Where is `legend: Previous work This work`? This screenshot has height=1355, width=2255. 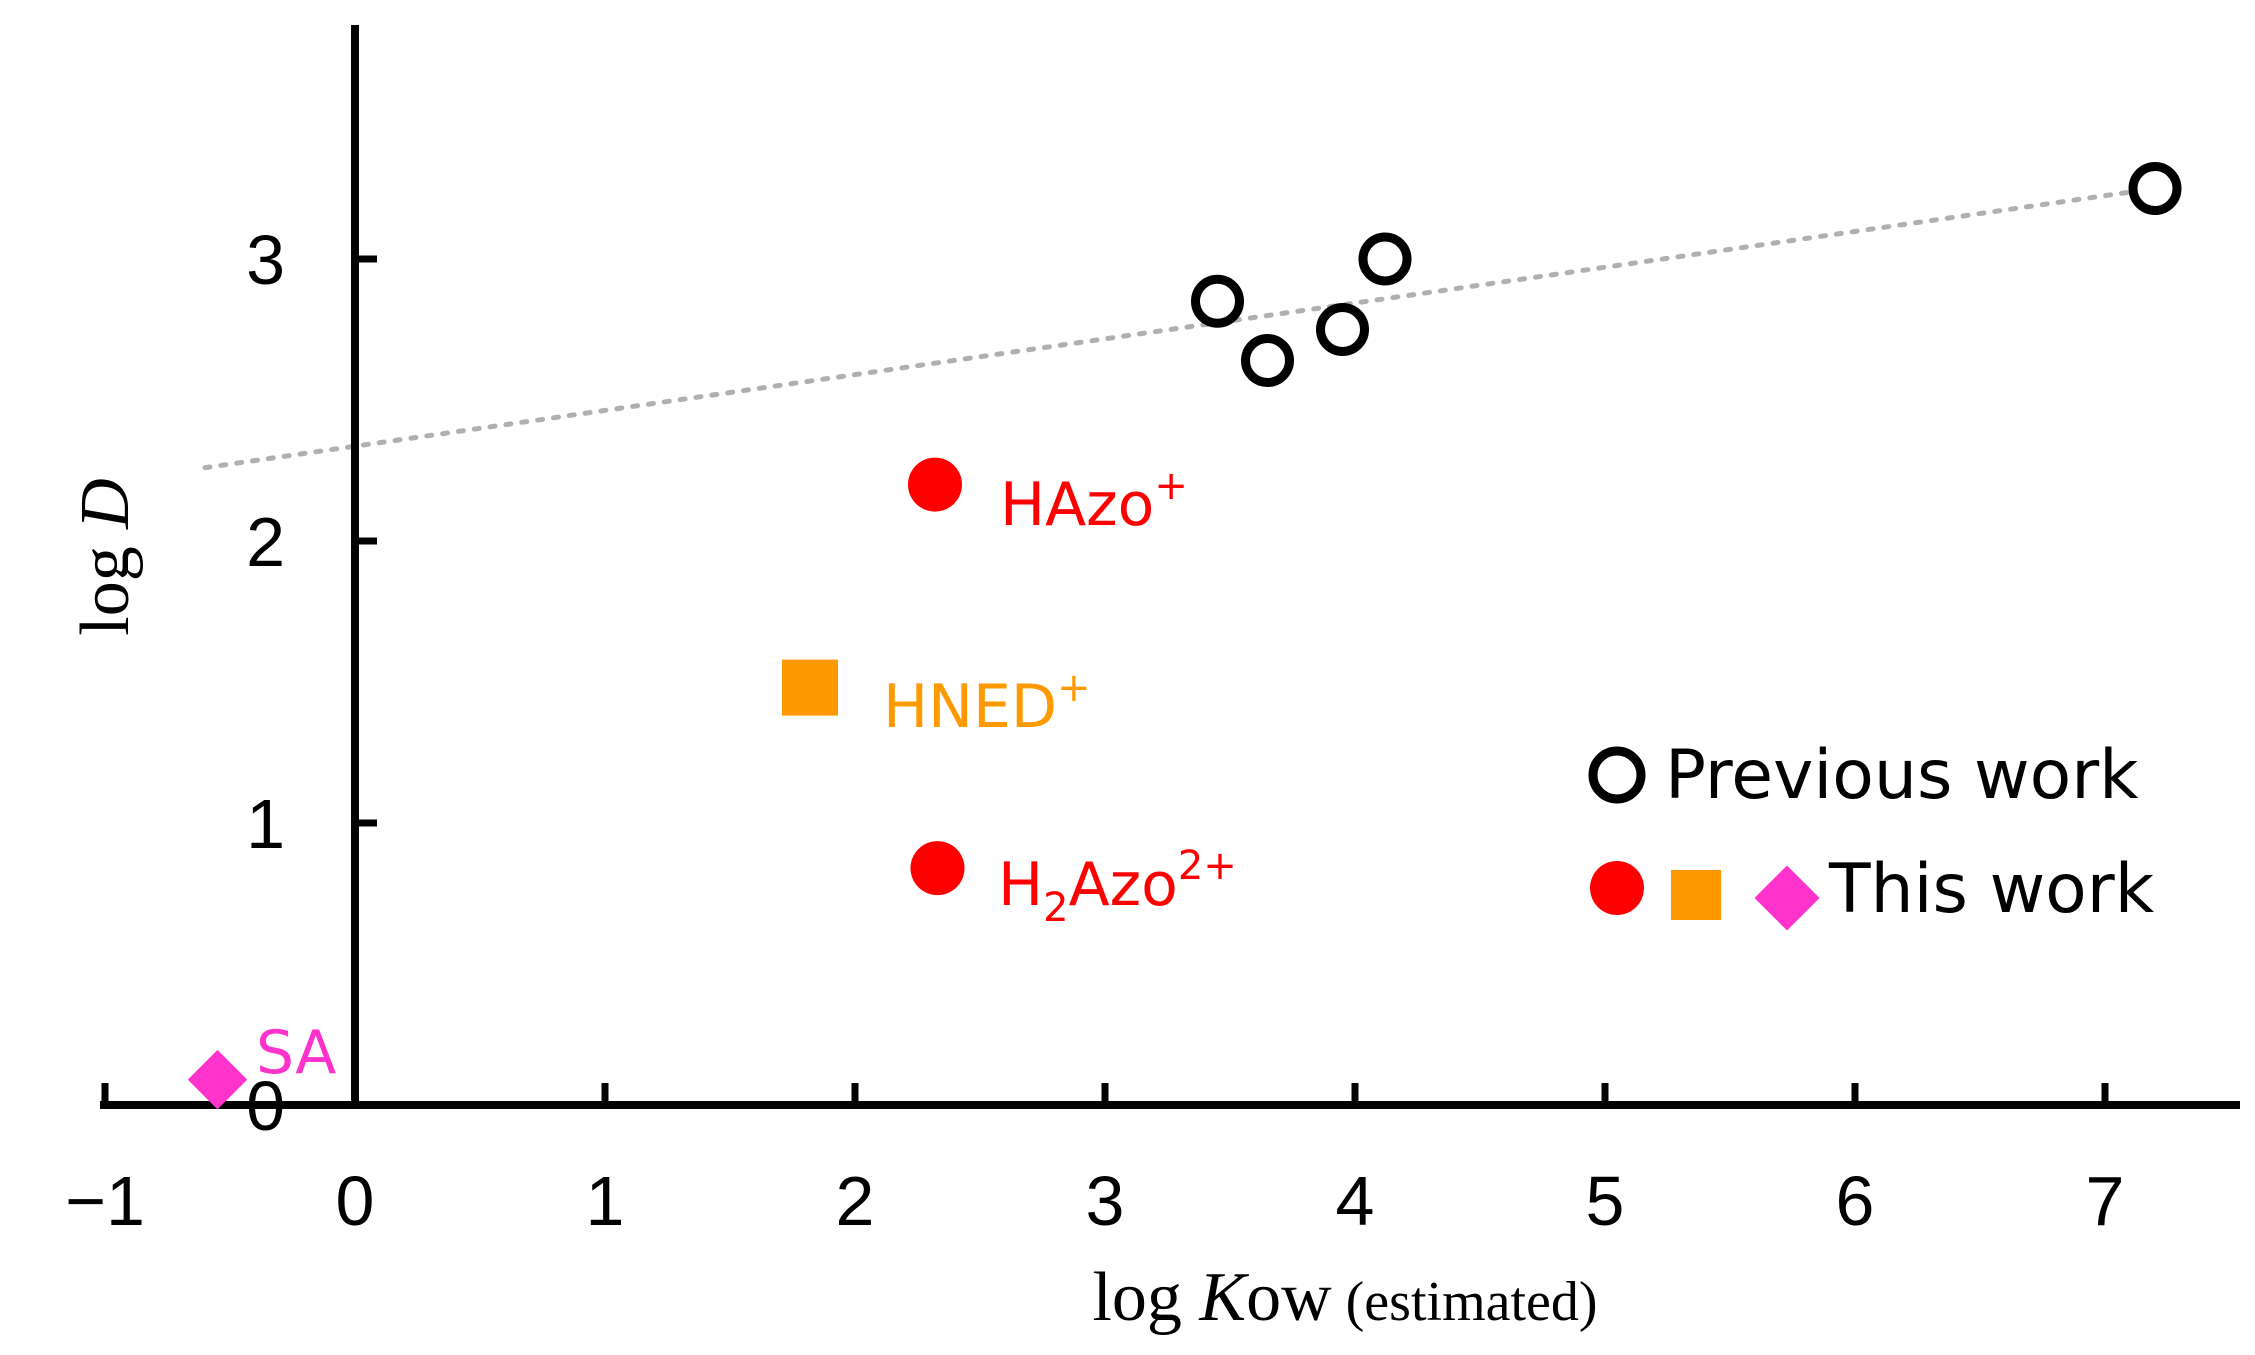
legend: Previous work This work is located at coordinates (1871, 833).